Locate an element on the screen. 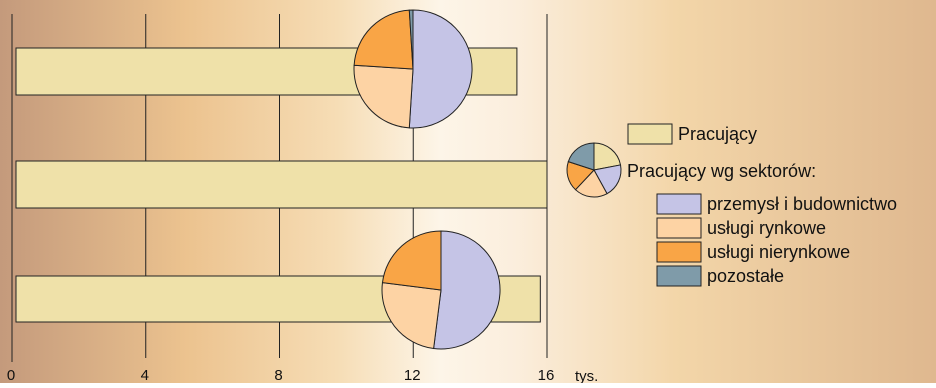 This screenshot has height=388, width=936. x-unit-label: tys. is located at coordinates (586, 375).